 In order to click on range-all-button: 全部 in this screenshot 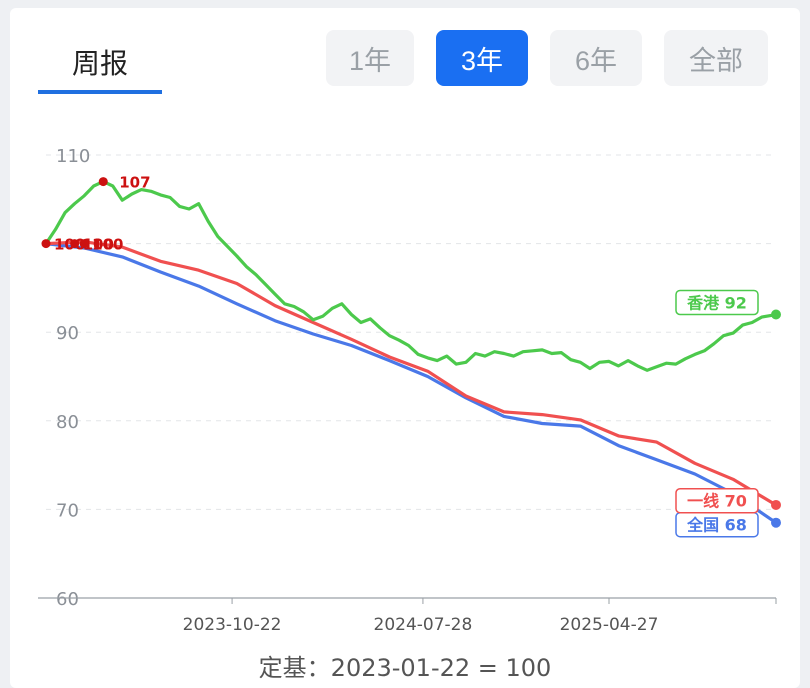, I will do `click(716, 58)`.